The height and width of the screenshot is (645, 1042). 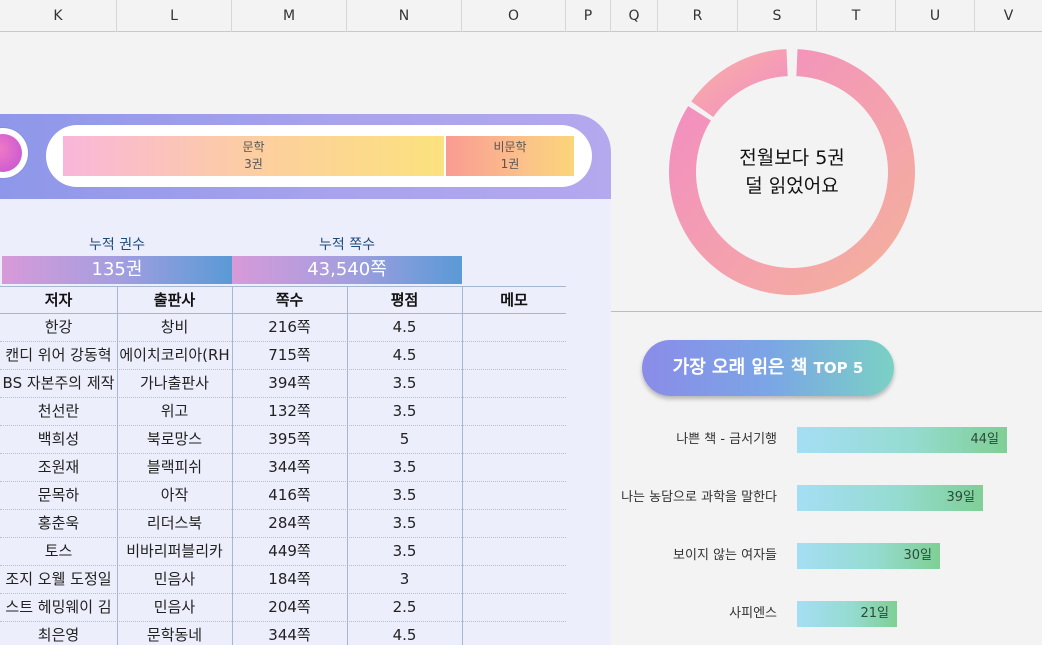 What do you see at coordinates (174, 16) in the screenshot?
I see `column-header-l: L` at bounding box center [174, 16].